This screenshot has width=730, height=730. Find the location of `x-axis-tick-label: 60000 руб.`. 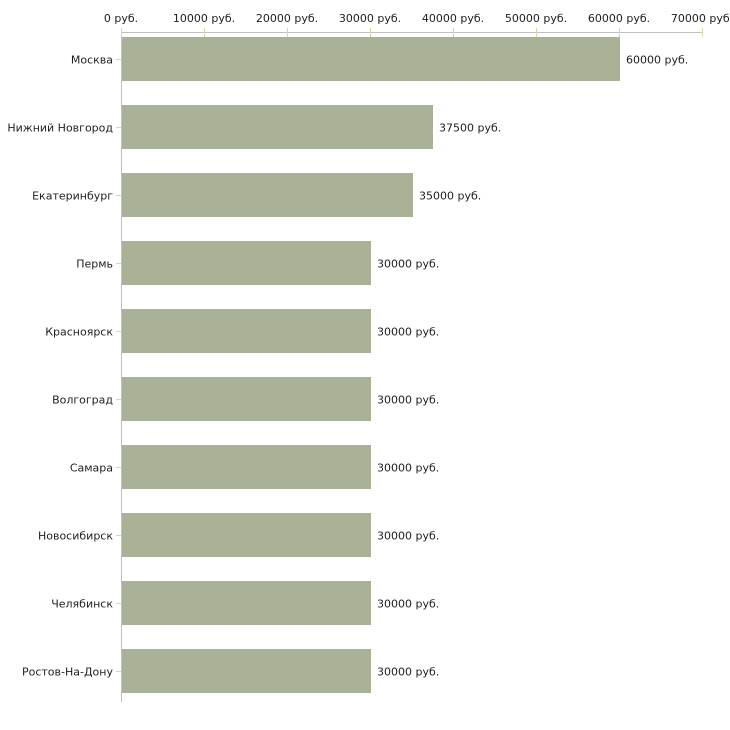

x-axis-tick-label: 60000 руб. is located at coordinates (619, 18).